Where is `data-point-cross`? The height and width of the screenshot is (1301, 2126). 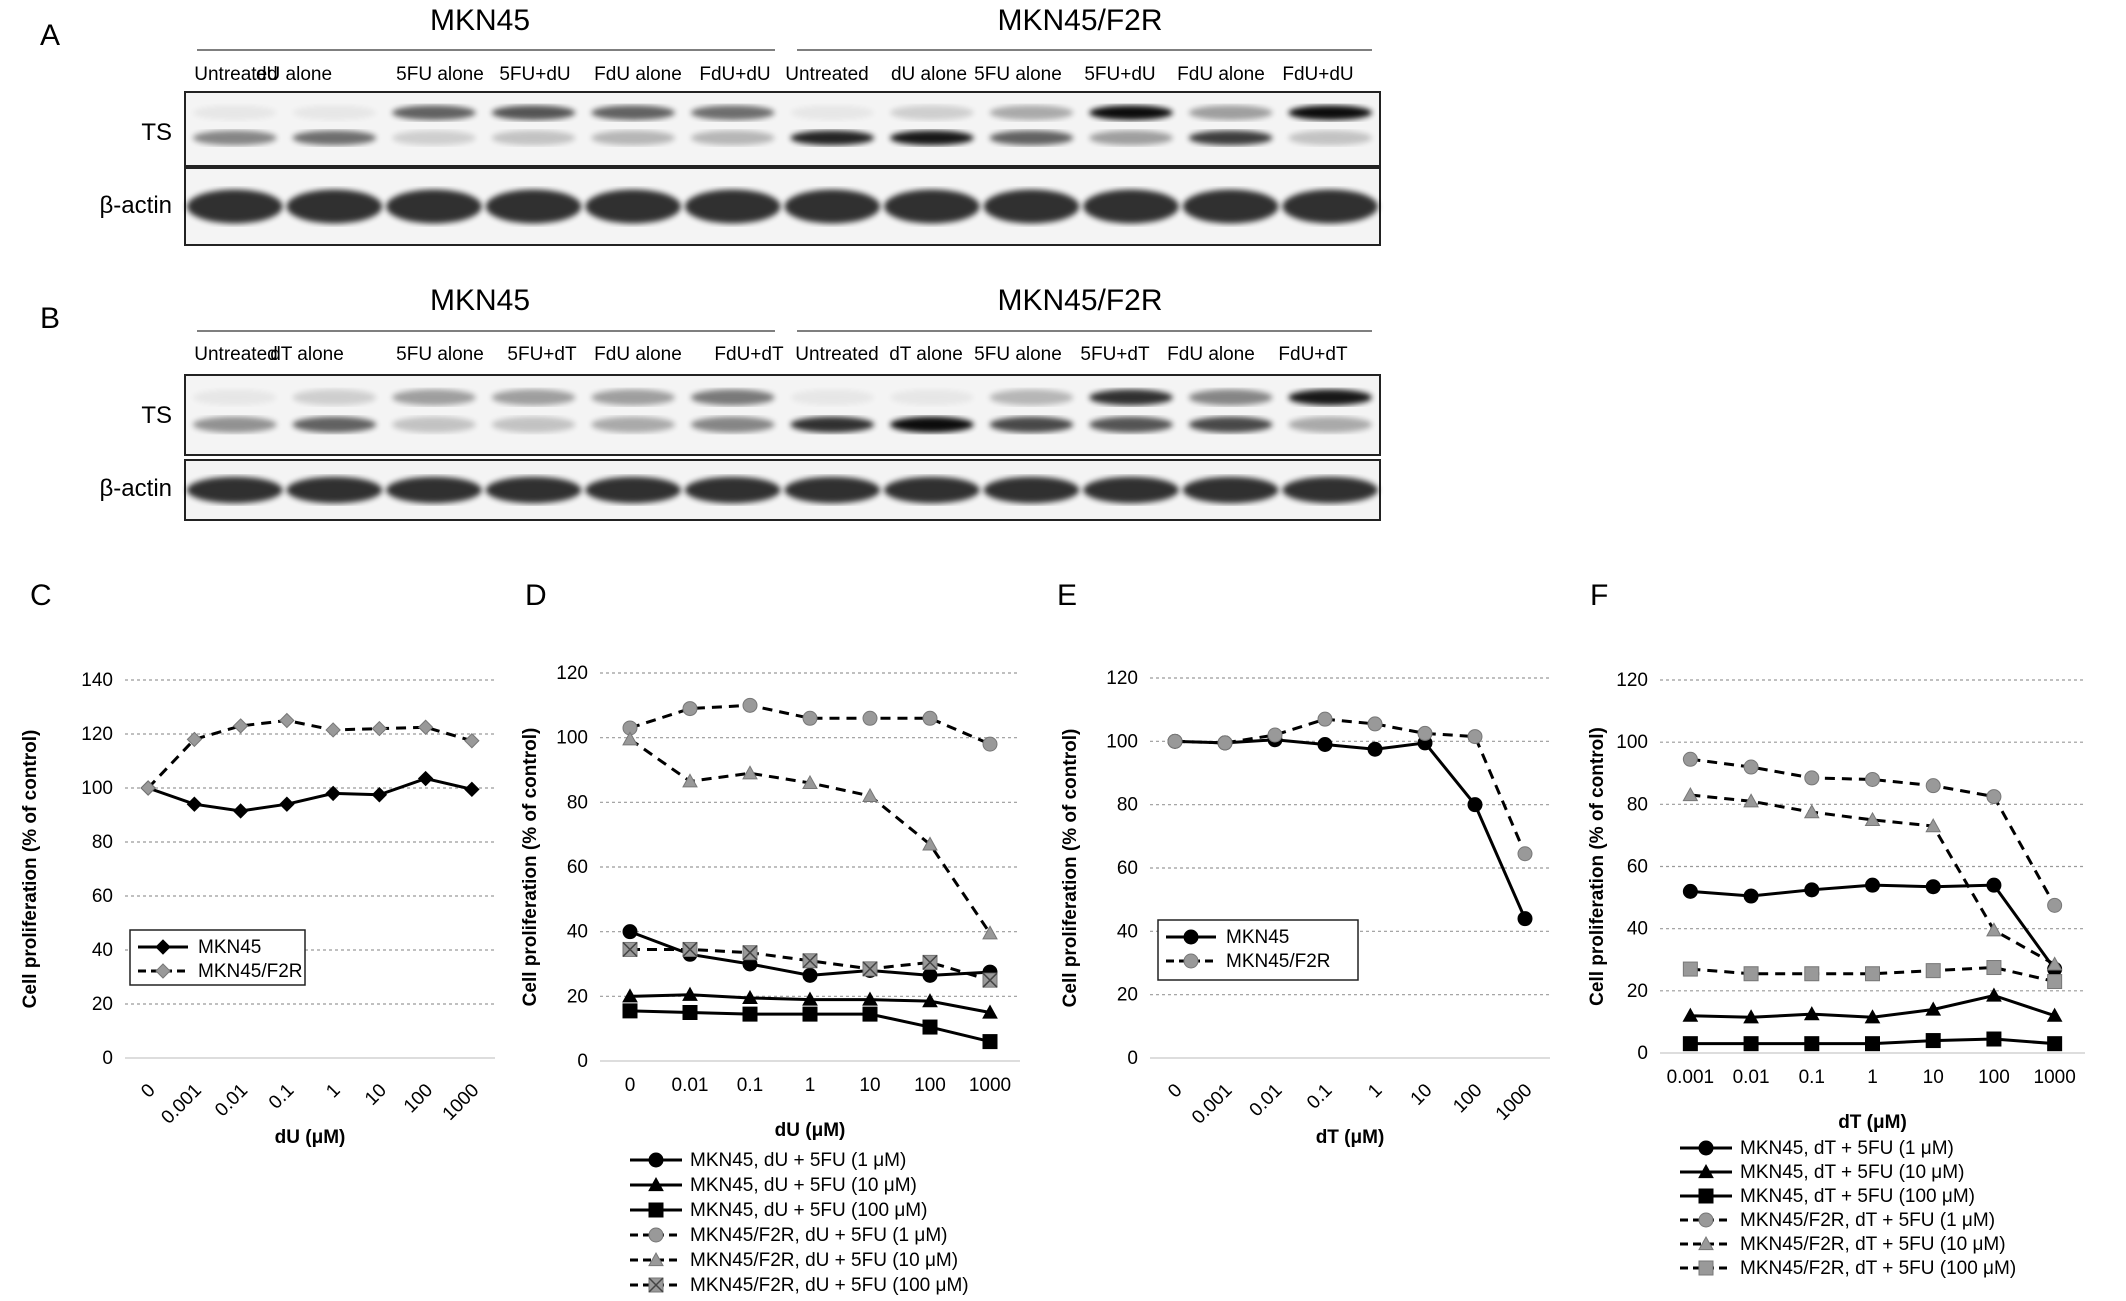
data-point-cross is located at coordinates (630, 949).